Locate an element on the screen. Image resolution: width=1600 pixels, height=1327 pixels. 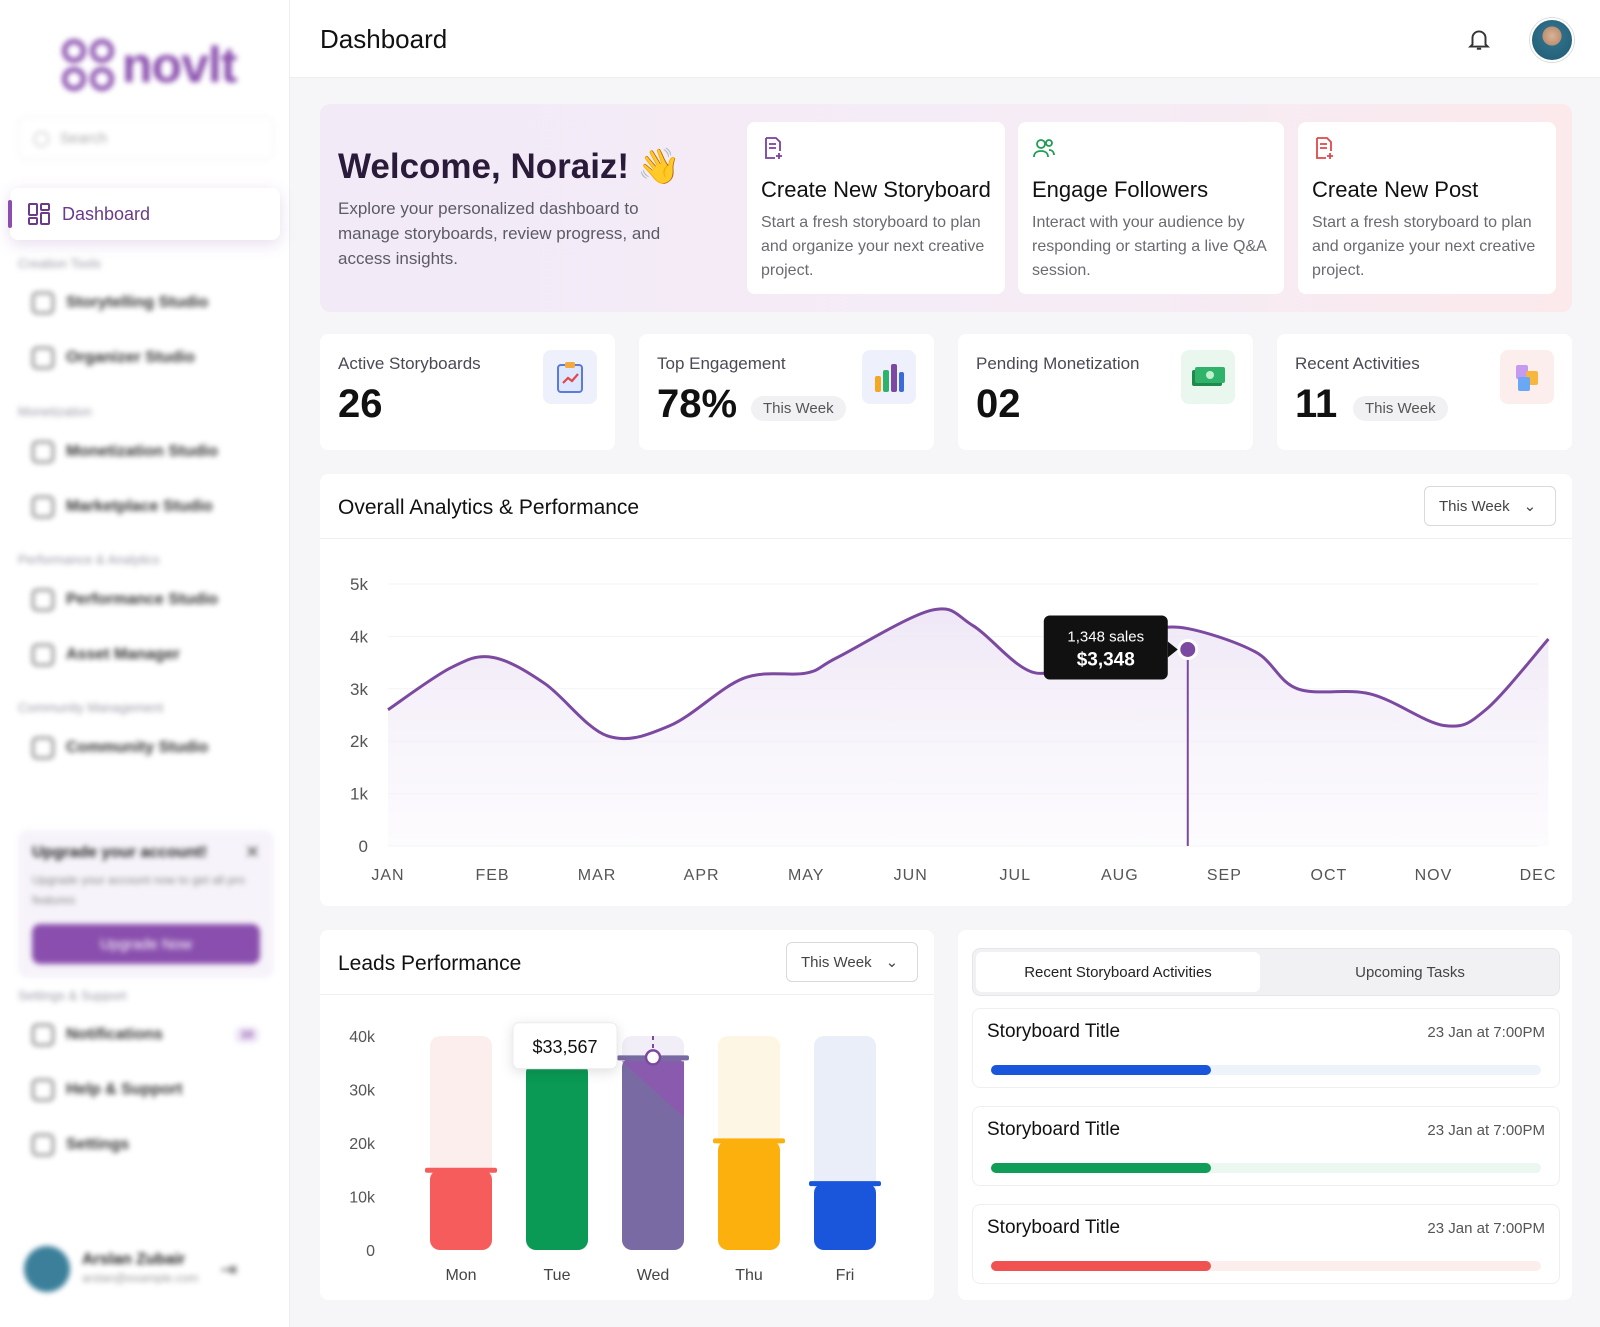
sidebar-search-input: ◯ Search is located at coordinates (146, 138).